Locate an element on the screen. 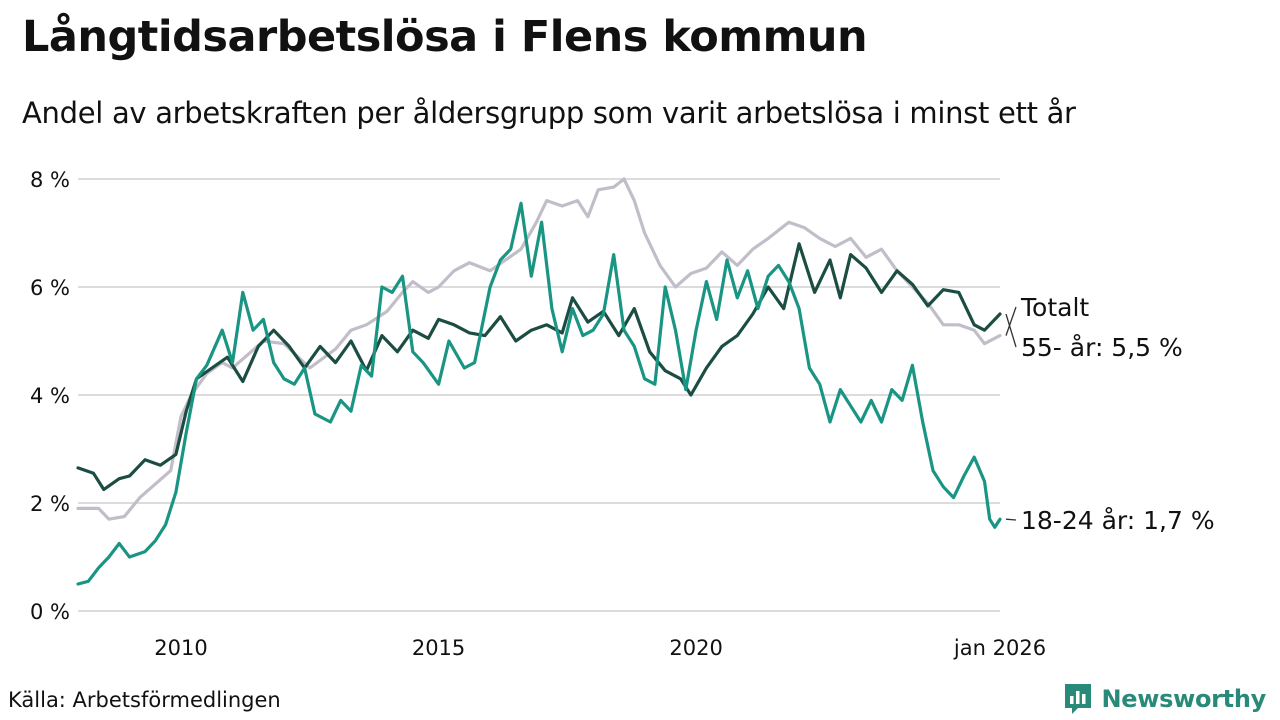 The width and height of the screenshot is (1280, 720). series-end-label: Totalt is located at coordinates (1054, 307).